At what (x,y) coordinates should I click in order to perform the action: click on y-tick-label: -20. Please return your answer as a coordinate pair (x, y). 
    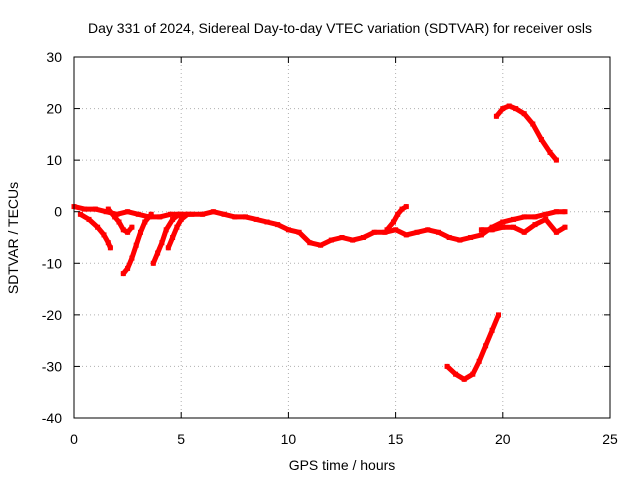
    Looking at the image, I should click on (52, 315).